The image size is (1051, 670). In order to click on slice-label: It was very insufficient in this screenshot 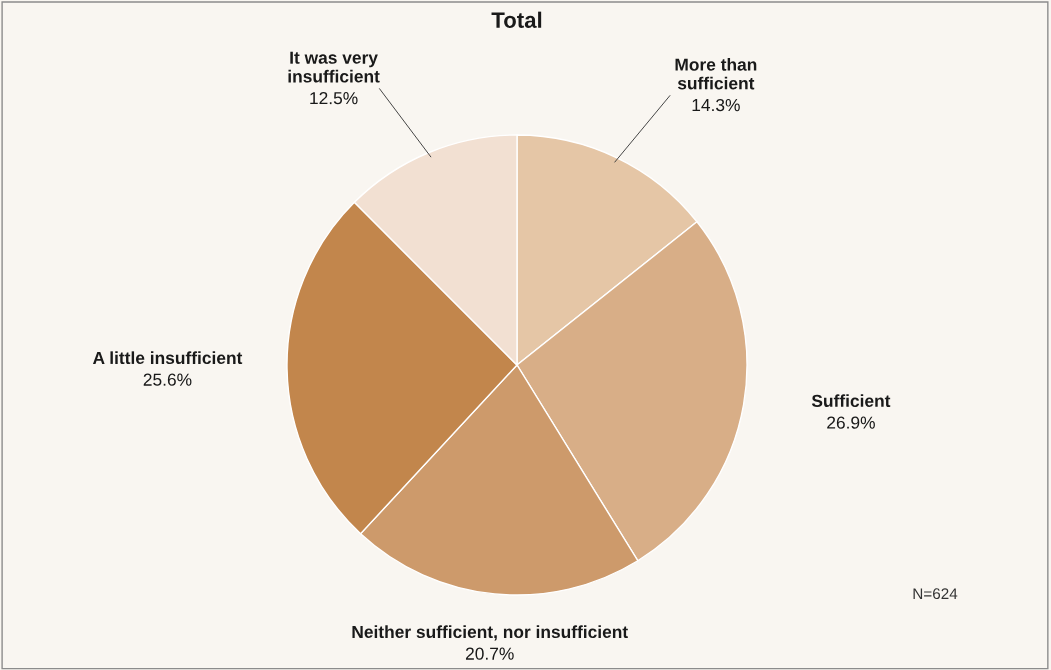, I will do `click(334, 67)`.